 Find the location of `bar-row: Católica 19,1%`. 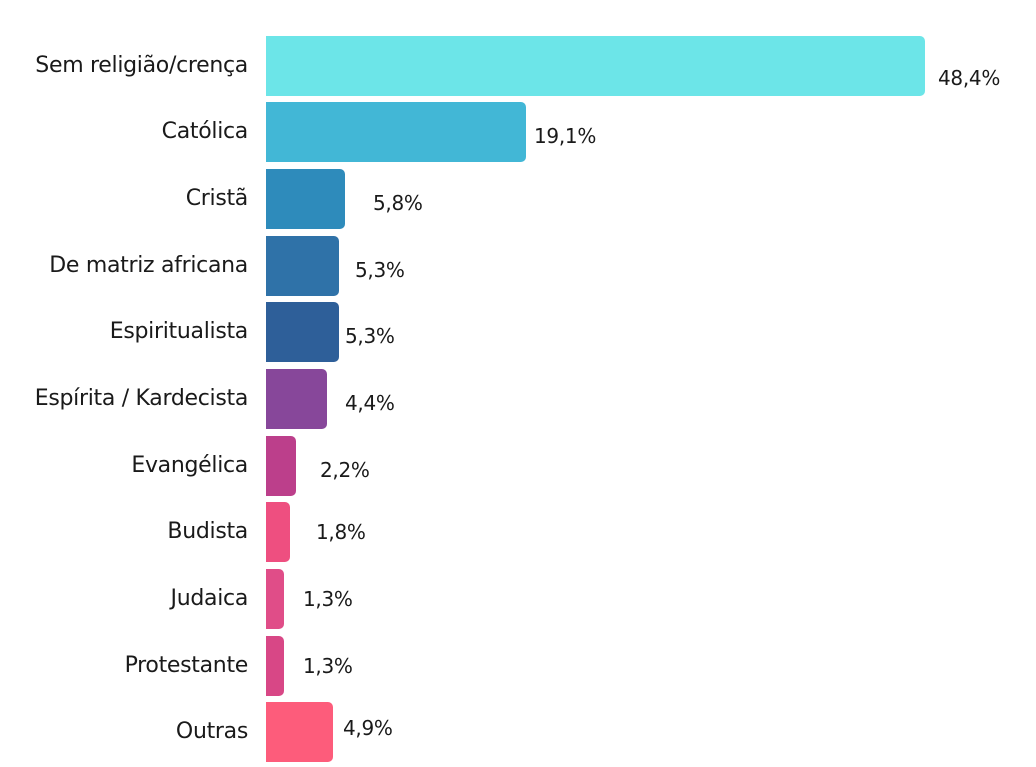

bar-row: Católica 19,1% is located at coordinates (518, 132).